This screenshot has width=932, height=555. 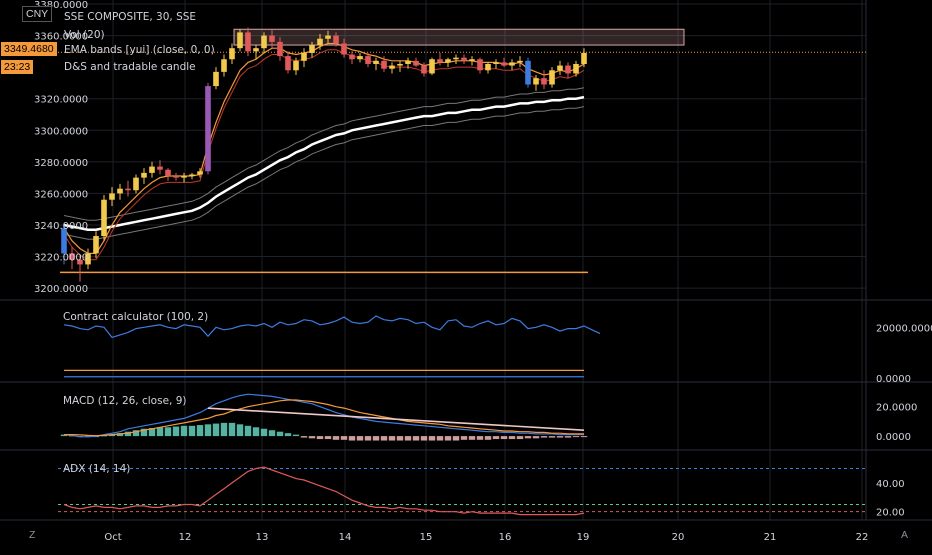 What do you see at coordinates (124, 401) in the screenshot?
I see `macd-title: MACD (12, 26, close, 9)` at bounding box center [124, 401].